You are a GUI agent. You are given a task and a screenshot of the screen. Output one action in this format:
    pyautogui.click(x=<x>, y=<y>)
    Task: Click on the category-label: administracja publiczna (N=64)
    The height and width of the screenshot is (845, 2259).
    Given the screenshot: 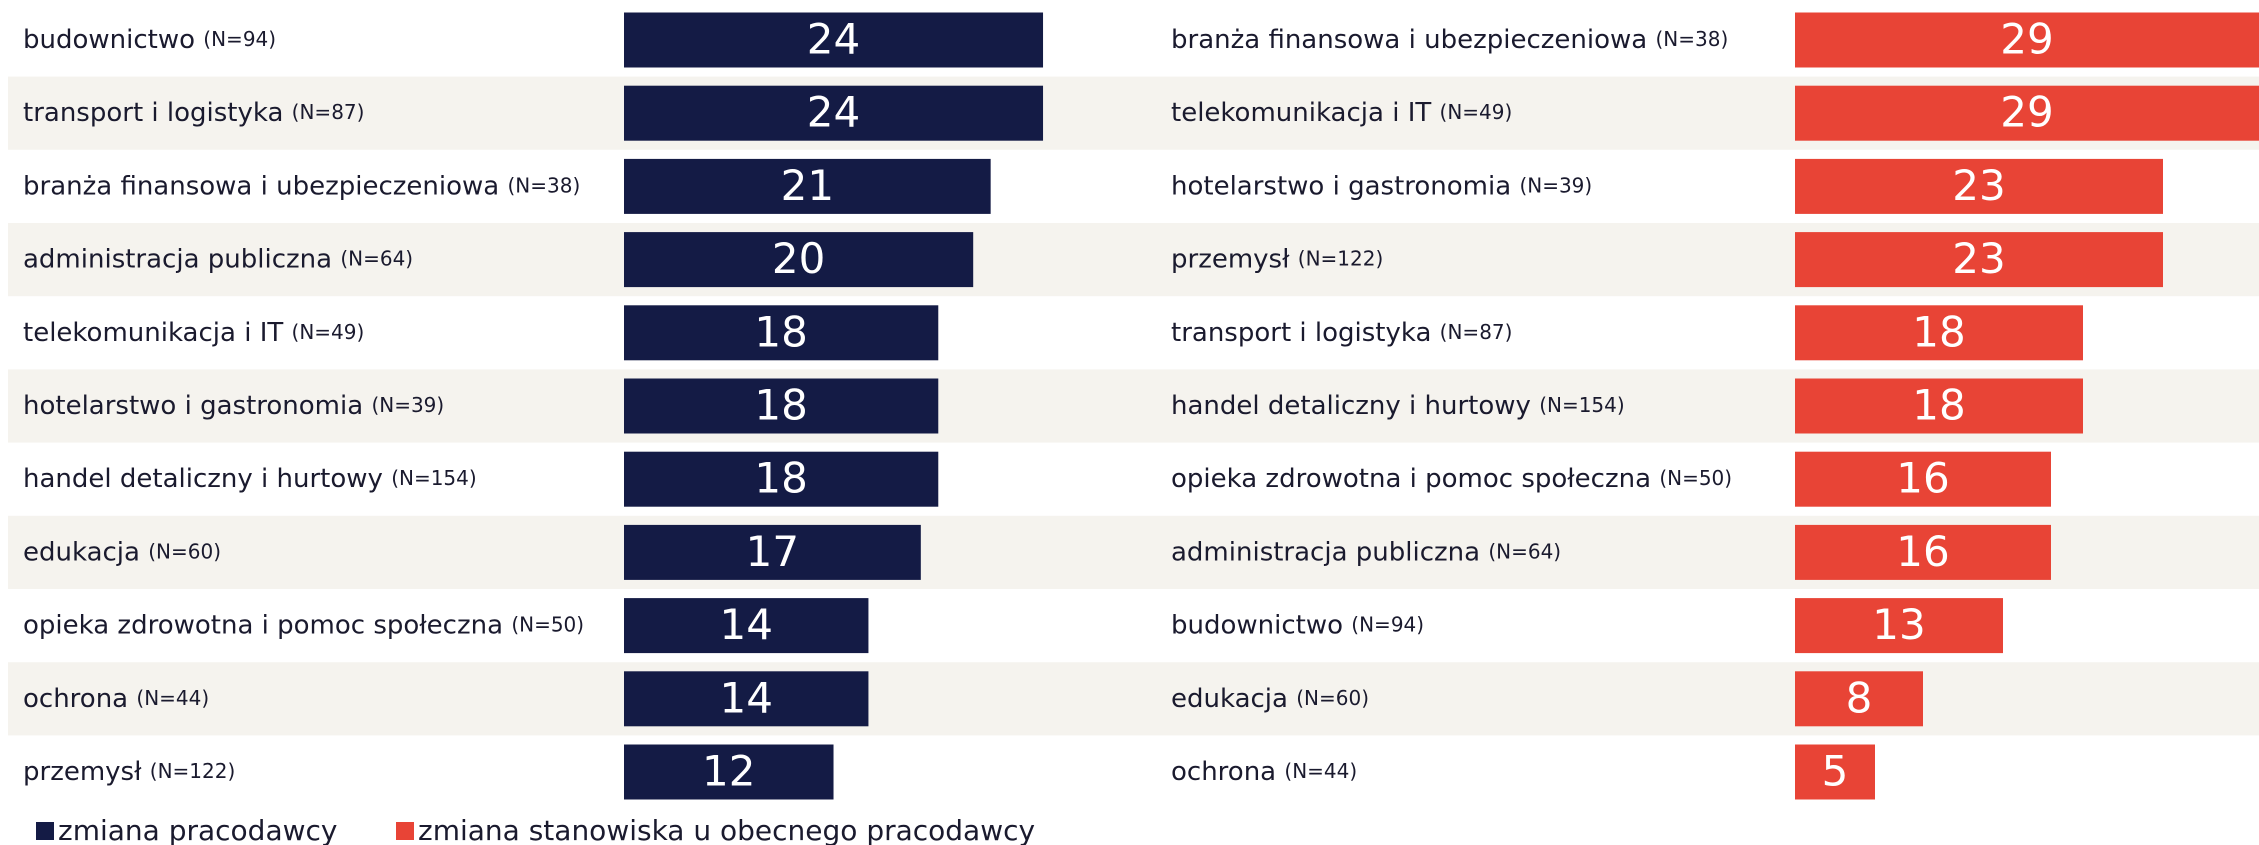 What is the action you would take?
    pyautogui.click(x=218, y=259)
    